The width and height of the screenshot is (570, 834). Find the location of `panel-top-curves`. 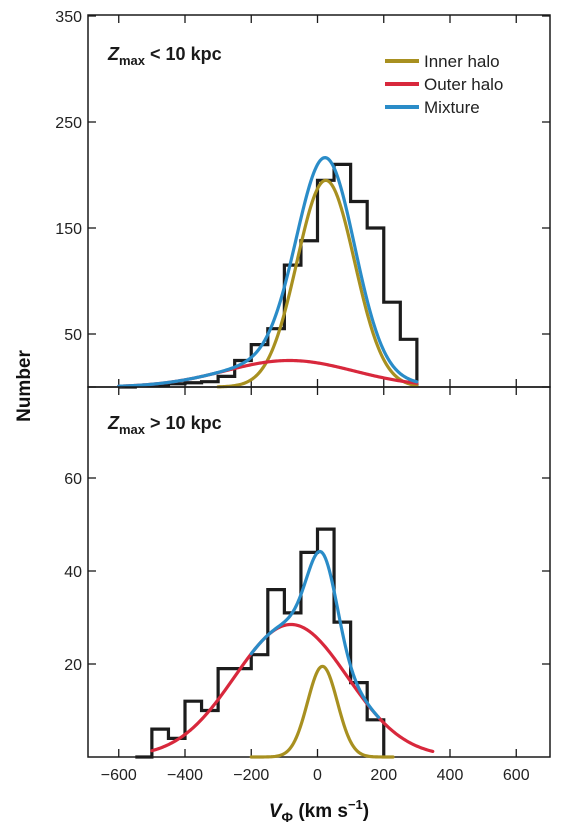

panel-top-curves is located at coordinates (268, 272).